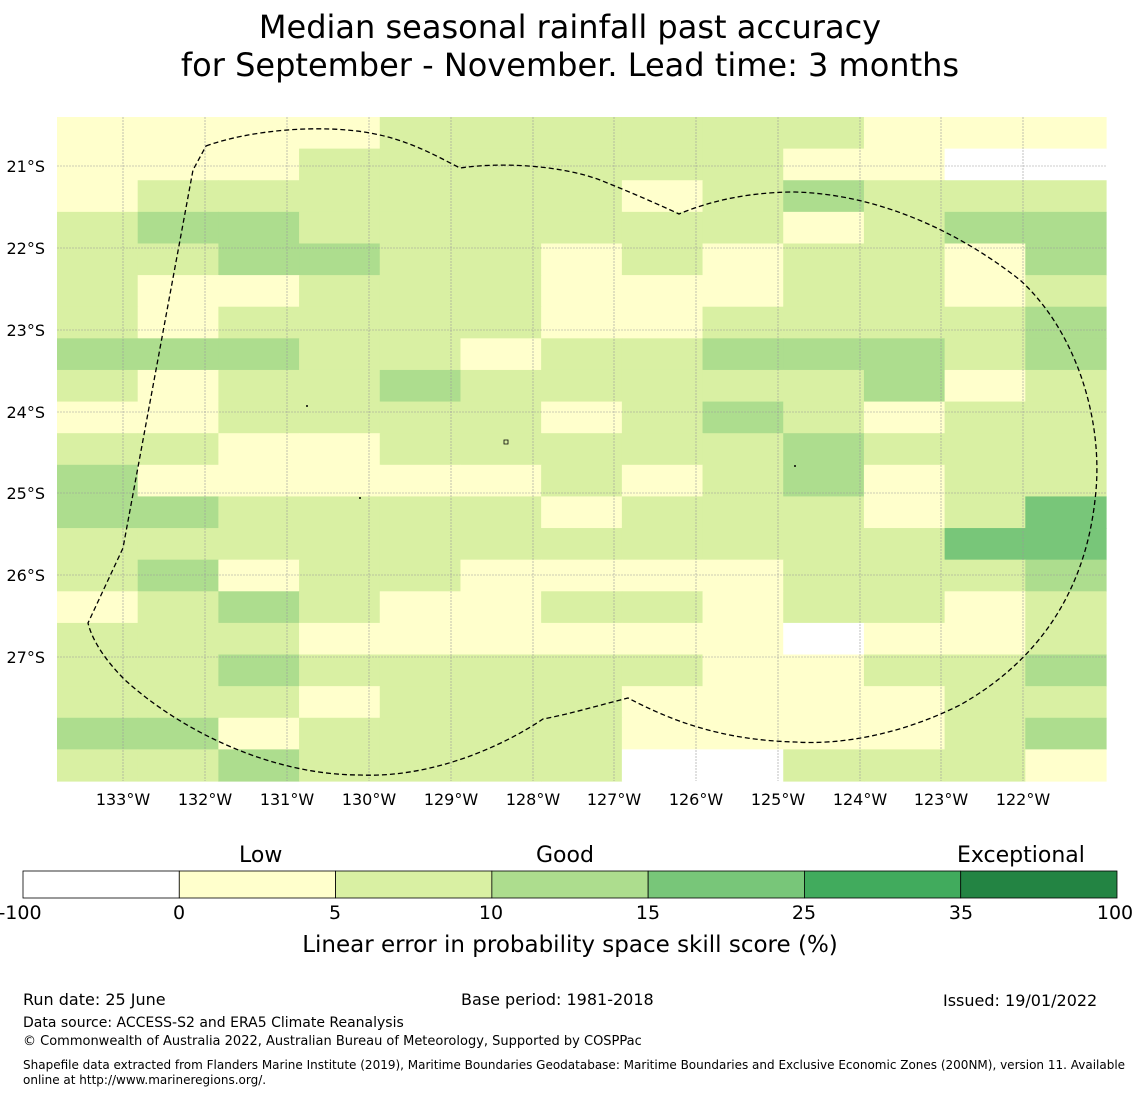 The width and height of the screenshot is (1140, 1095). Describe the element at coordinates (533, 799) in the screenshot. I see `longitude-label: 128°W` at that location.